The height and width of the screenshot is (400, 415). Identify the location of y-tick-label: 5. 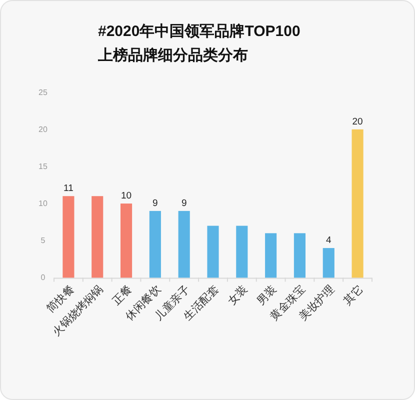
(43, 241).